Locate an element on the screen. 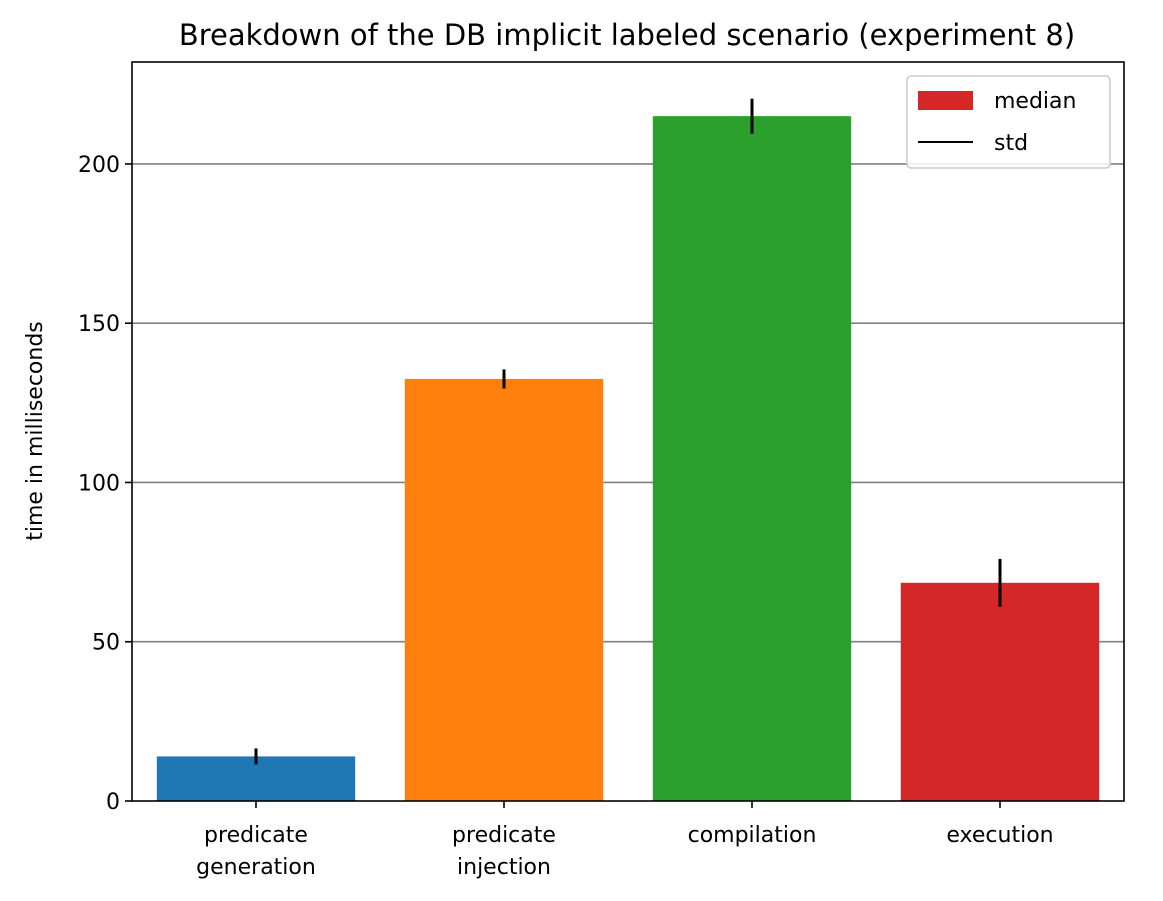 The height and width of the screenshot is (901, 1163). x-tick-label: execution is located at coordinates (999, 835).